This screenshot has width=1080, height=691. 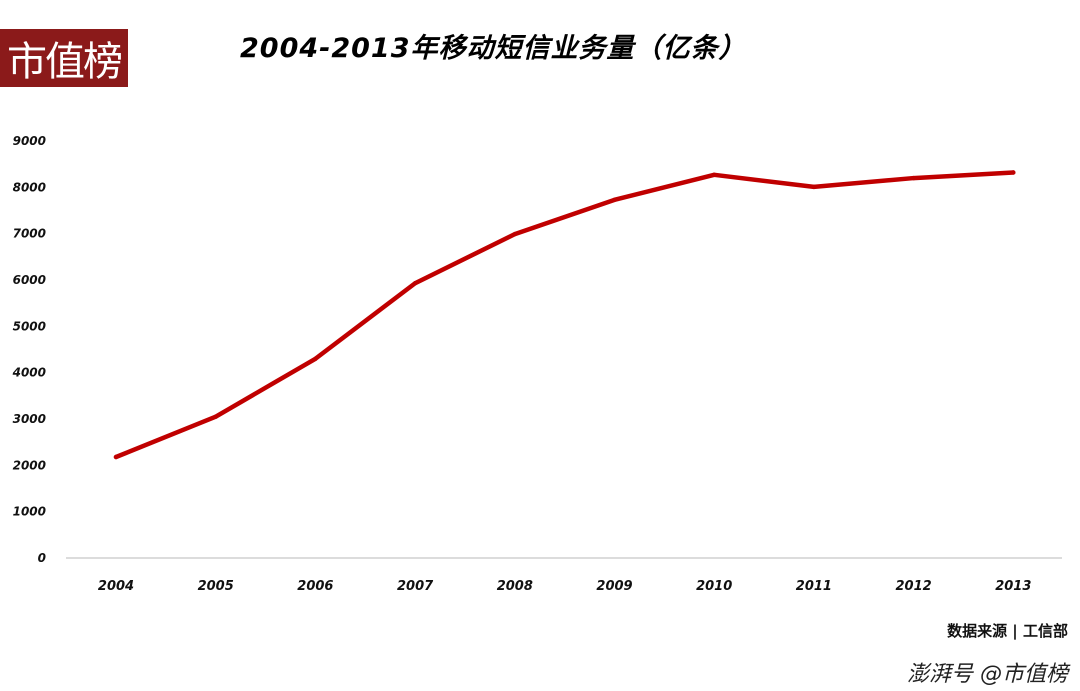 I want to click on x-tick-labels: 2004 2005 2006 2007 2008 2009 2010 2011 2012 2013, so click(x=564, y=586).